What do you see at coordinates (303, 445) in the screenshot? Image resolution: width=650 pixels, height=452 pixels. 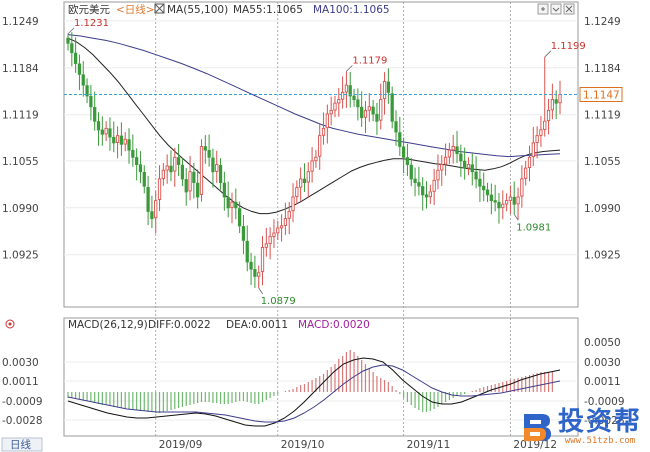 I see `time-axis-tick: 2019/10` at bounding box center [303, 445].